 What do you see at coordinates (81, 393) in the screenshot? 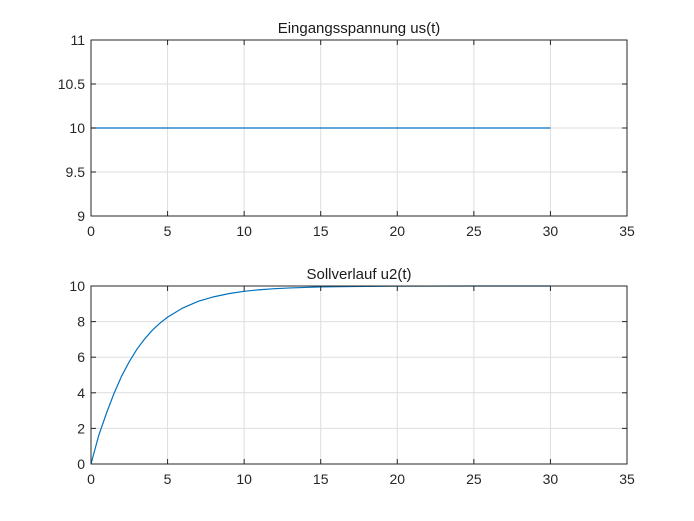
I see `y-tick-label: 4` at bounding box center [81, 393].